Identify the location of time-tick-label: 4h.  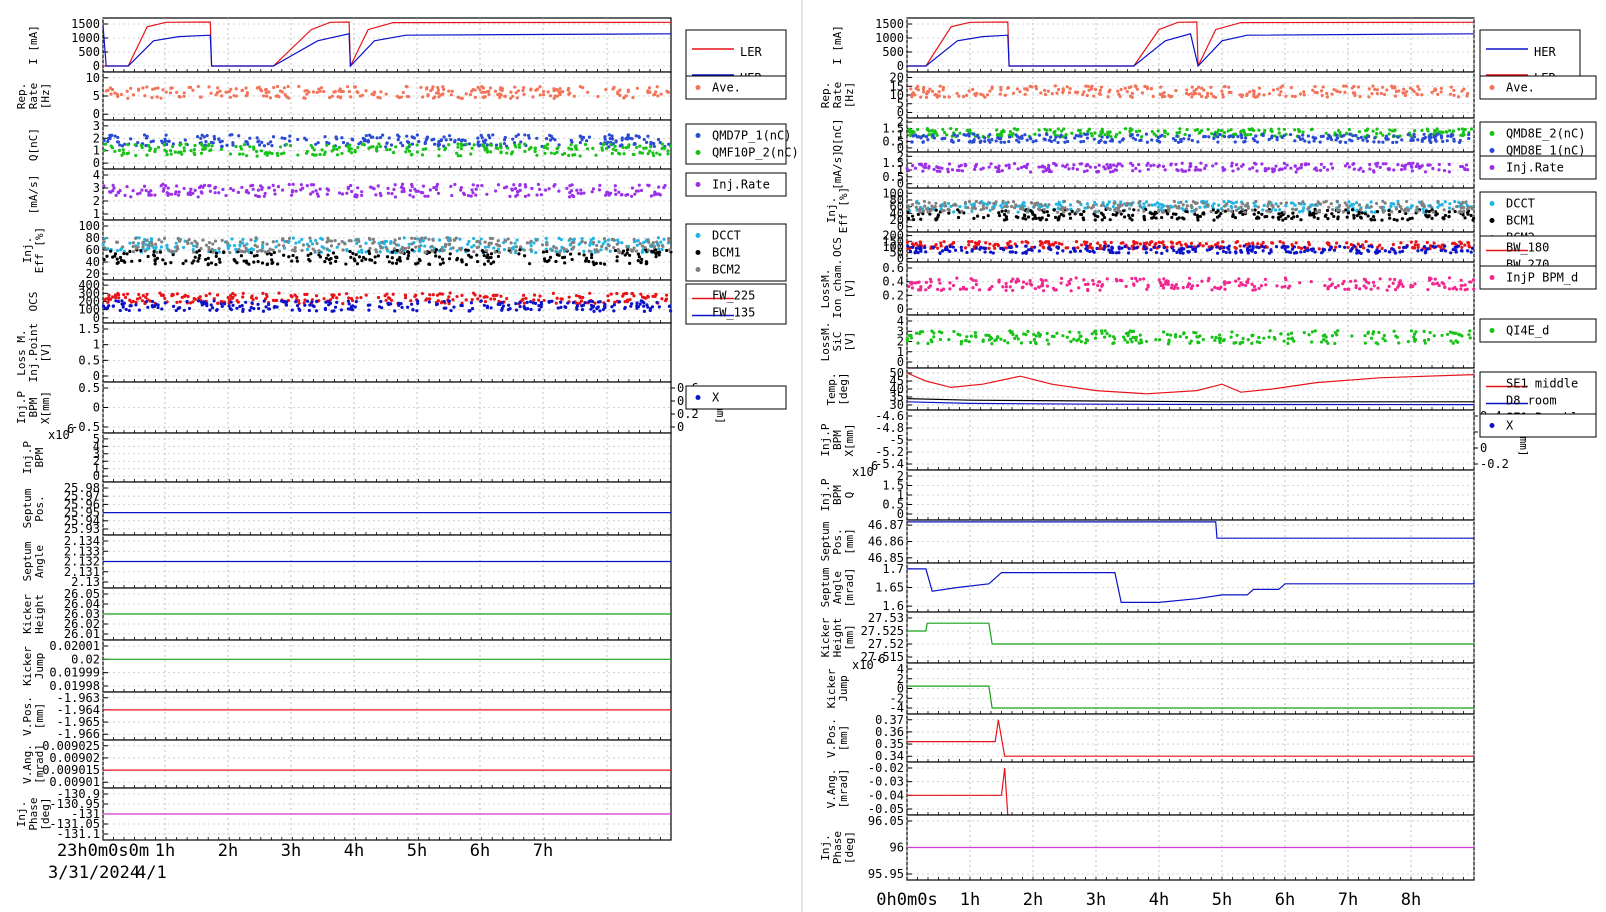
(354, 851).